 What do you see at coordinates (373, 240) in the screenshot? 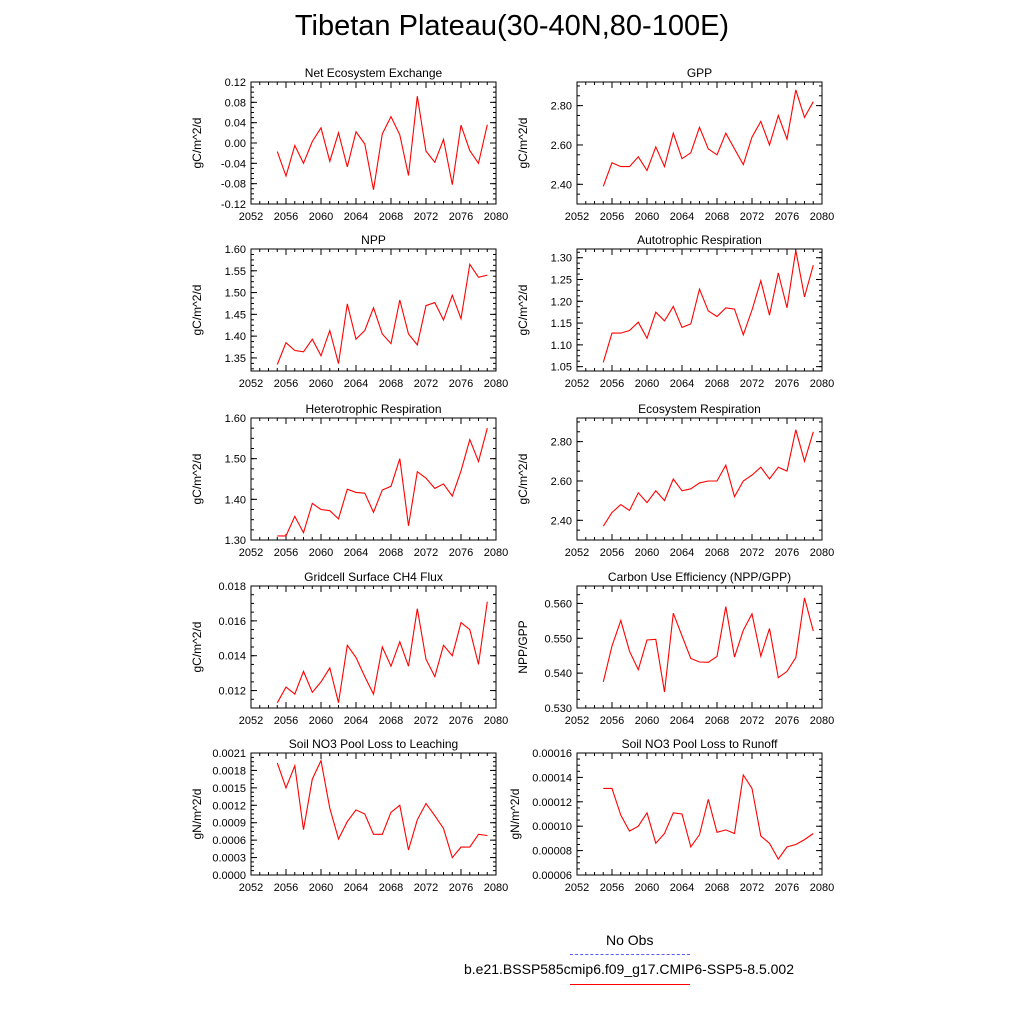
I see `panel-title: NPP` at bounding box center [373, 240].